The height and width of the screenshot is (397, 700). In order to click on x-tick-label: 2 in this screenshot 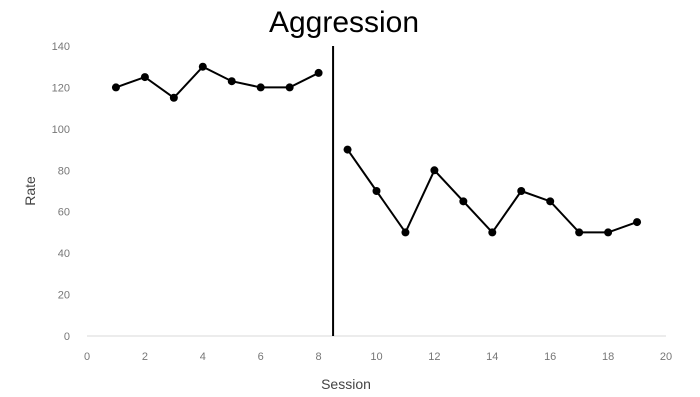, I will do `click(145, 357)`.